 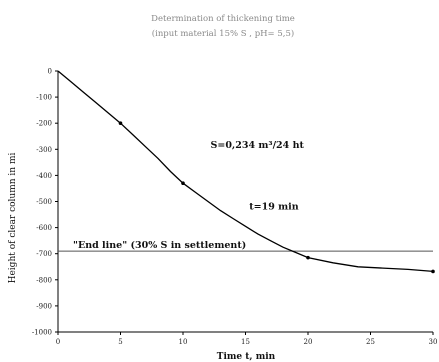 I want to click on x-tick-label: 15, so click(x=245, y=342).